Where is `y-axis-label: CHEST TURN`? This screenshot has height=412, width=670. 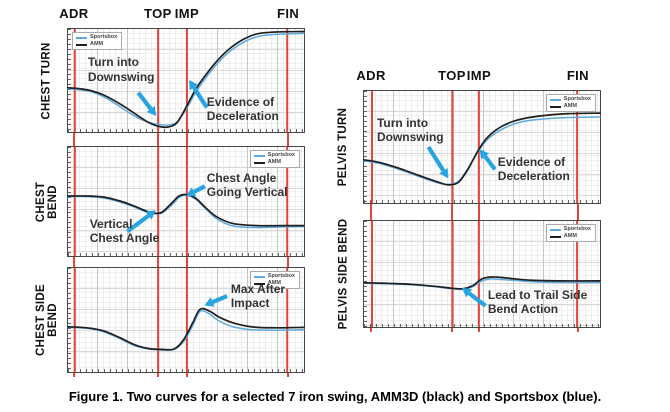
y-axis-label: CHEST TURN is located at coordinates (47, 80).